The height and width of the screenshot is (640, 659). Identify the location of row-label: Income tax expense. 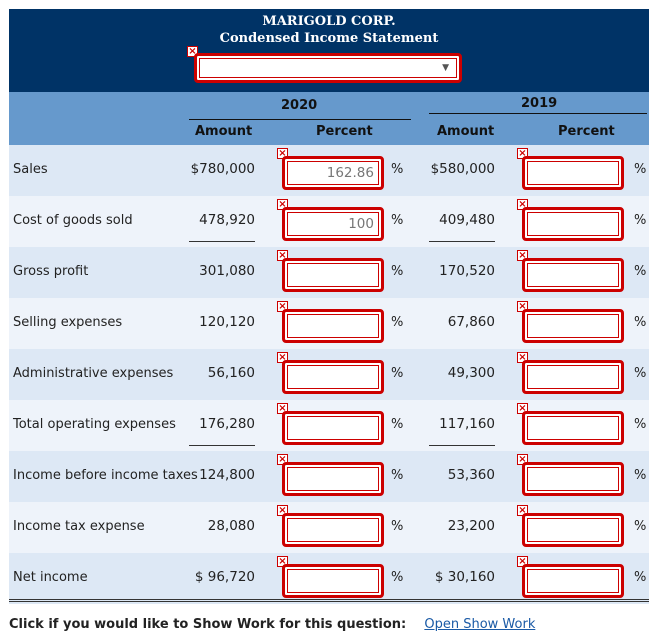
(79, 526).